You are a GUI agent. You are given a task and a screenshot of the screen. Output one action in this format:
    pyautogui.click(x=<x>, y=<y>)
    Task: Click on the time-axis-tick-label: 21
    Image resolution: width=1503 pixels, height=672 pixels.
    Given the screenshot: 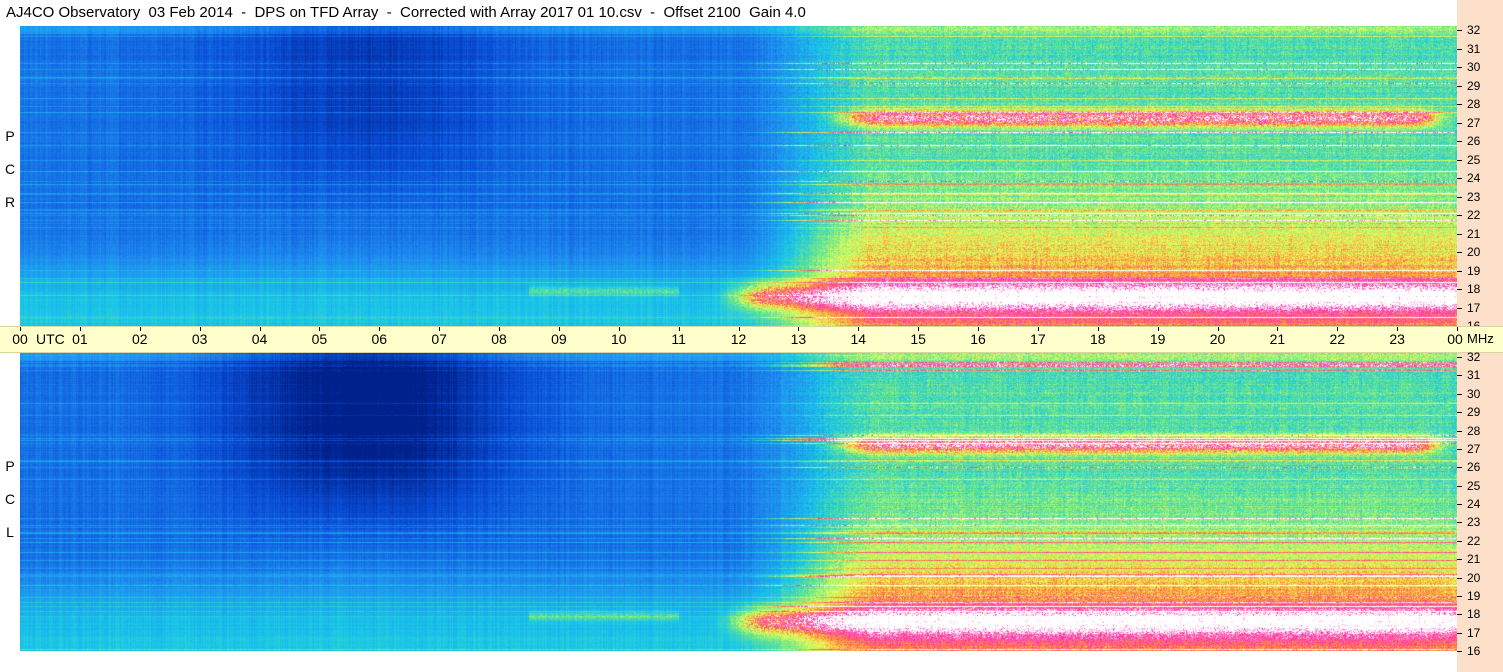 What is the action you would take?
    pyautogui.click(x=1277, y=339)
    